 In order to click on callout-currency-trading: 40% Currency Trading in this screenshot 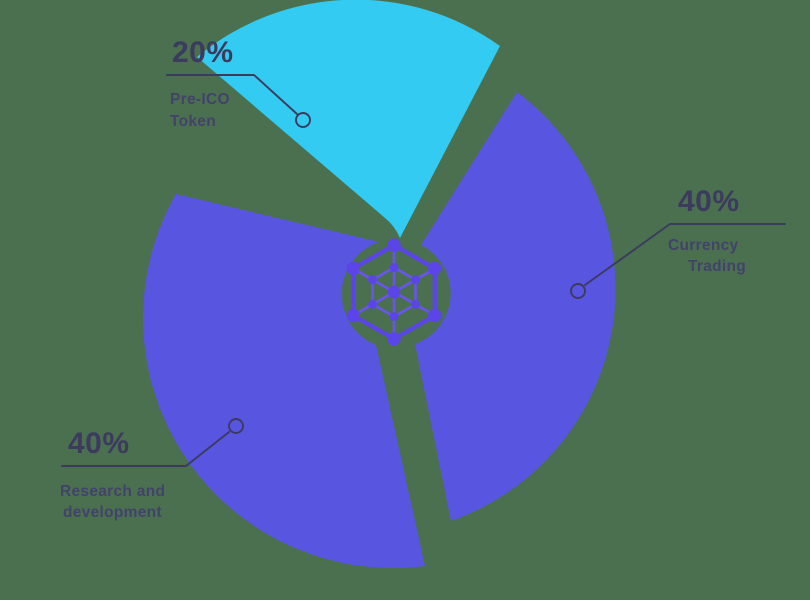, I will do `click(678, 242)`.